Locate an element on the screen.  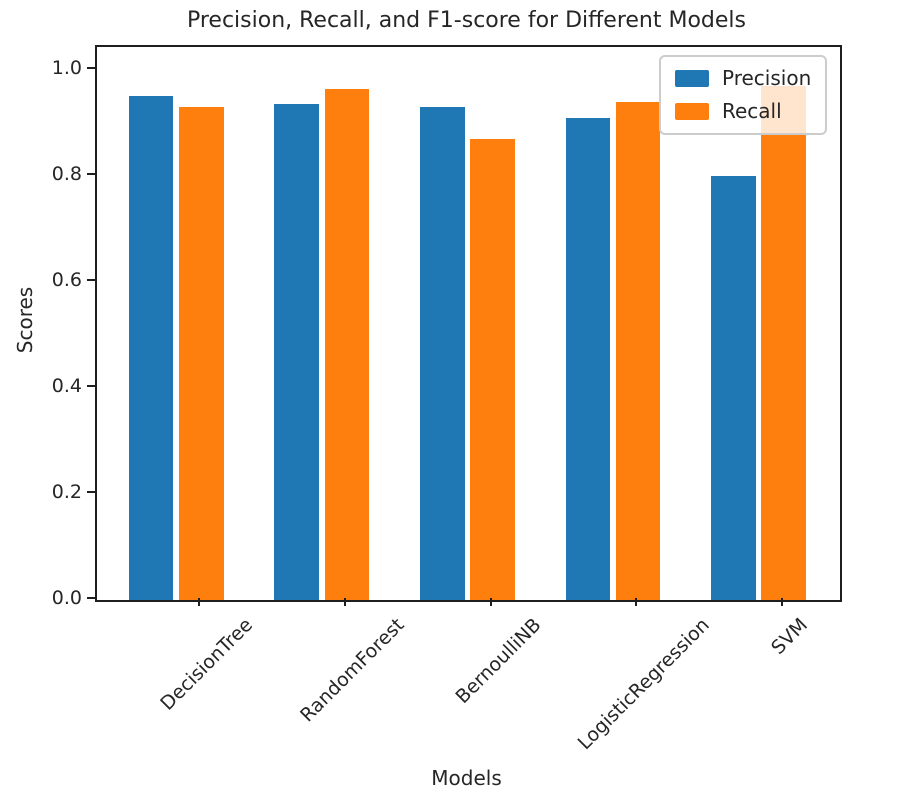
bar-precision-bernoullinb is located at coordinates (442, 353).